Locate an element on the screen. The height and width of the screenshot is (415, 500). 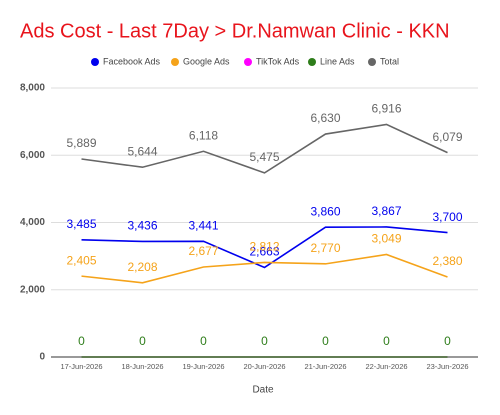
x-axis-title: Date is located at coordinates (263, 390).